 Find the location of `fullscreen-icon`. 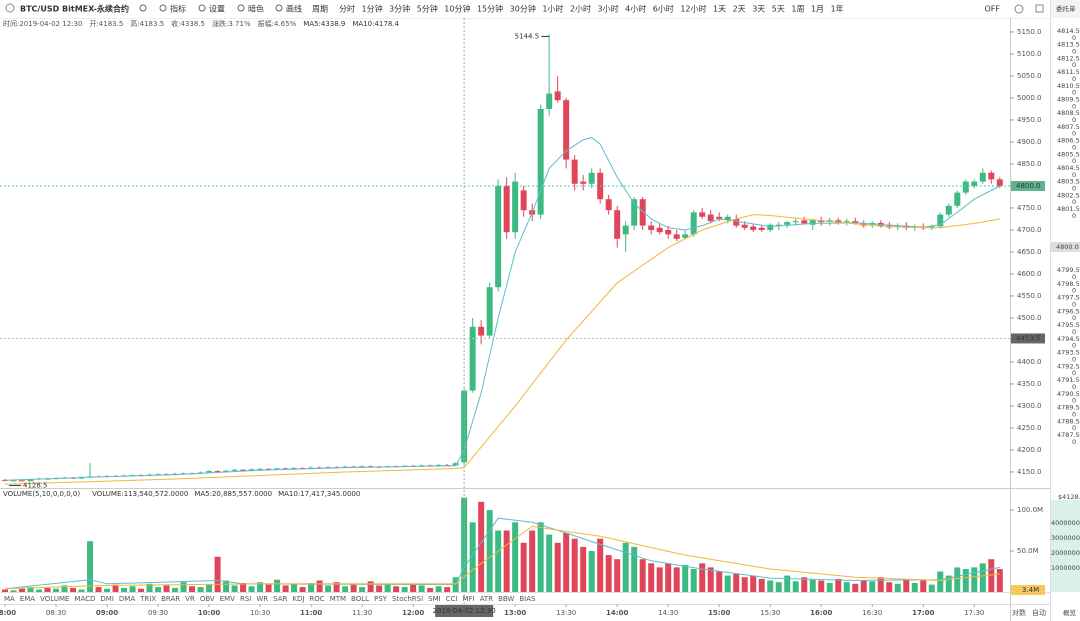

fullscreen-icon is located at coordinates (1039, 8).